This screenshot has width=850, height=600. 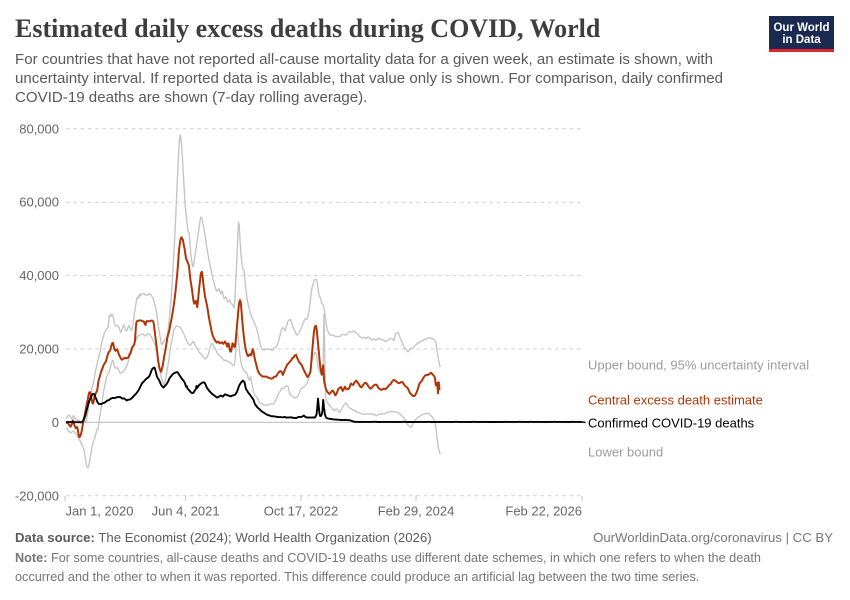 What do you see at coordinates (675, 400) in the screenshot?
I see `svg-text: Central excess death estimate` at bounding box center [675, 400].